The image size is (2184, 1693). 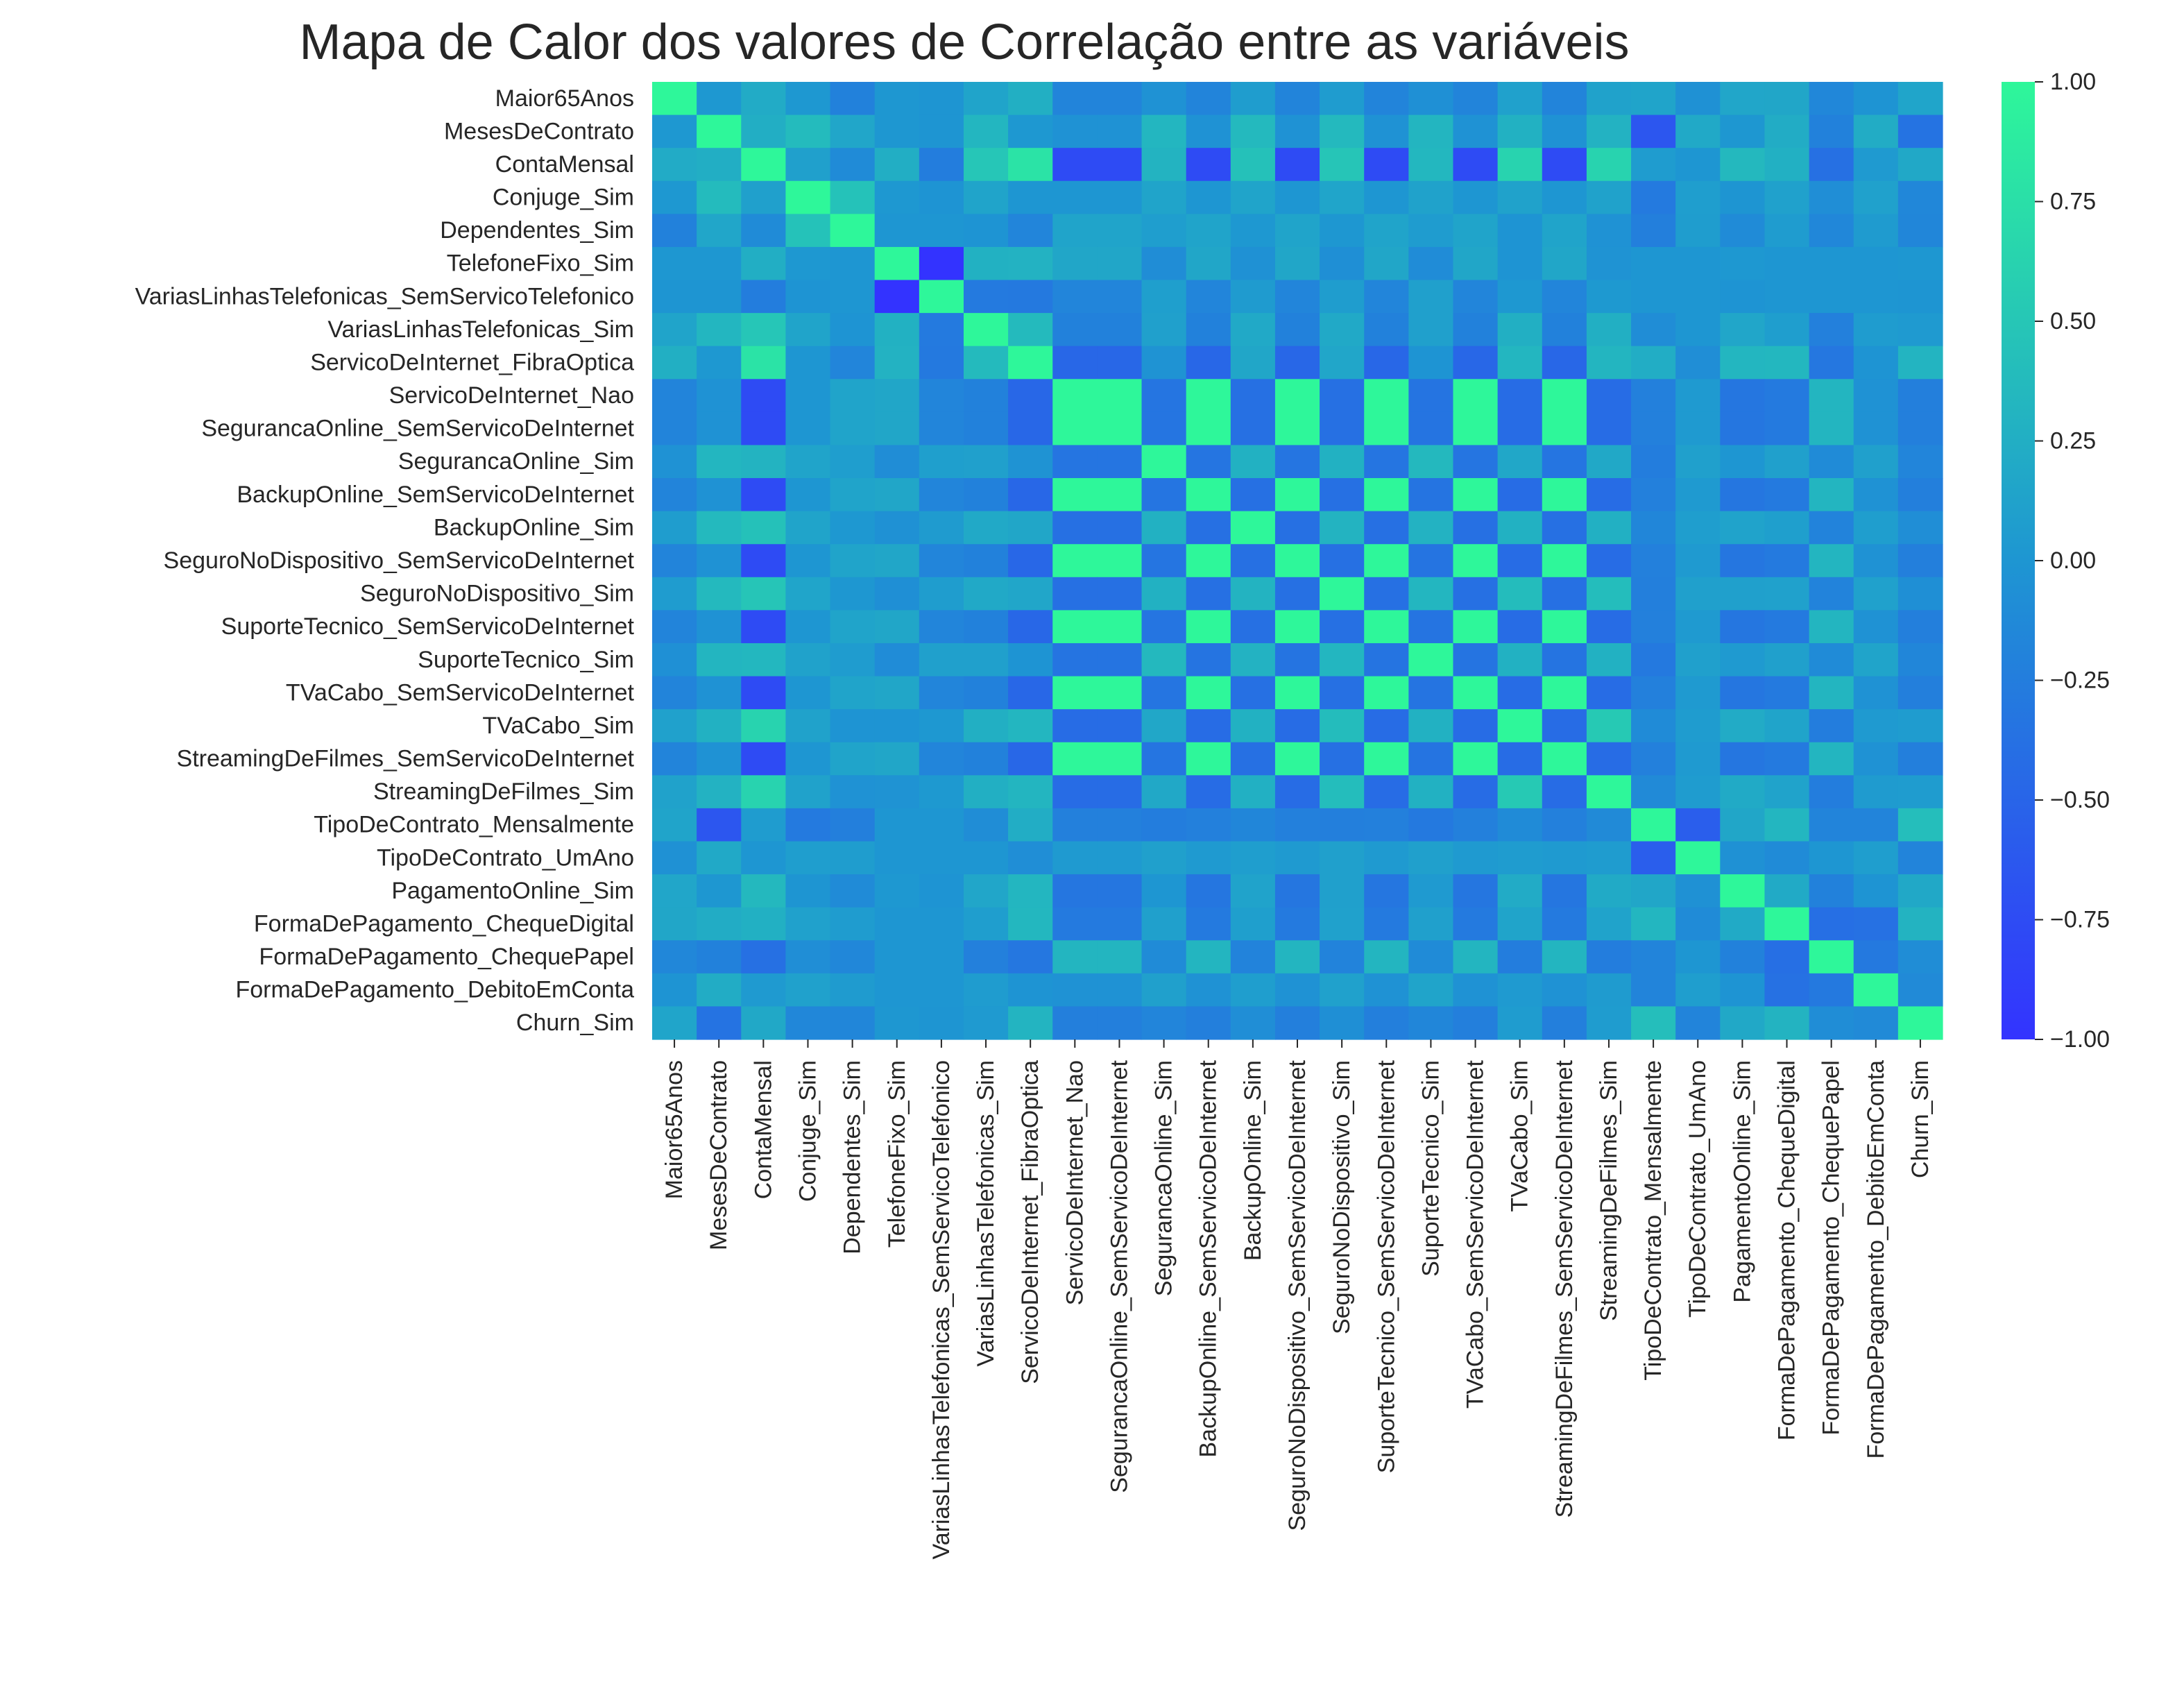 I want to click on y-tick-label: FormaDePagamento_ChequeDigital, so click(x=444, y=923).